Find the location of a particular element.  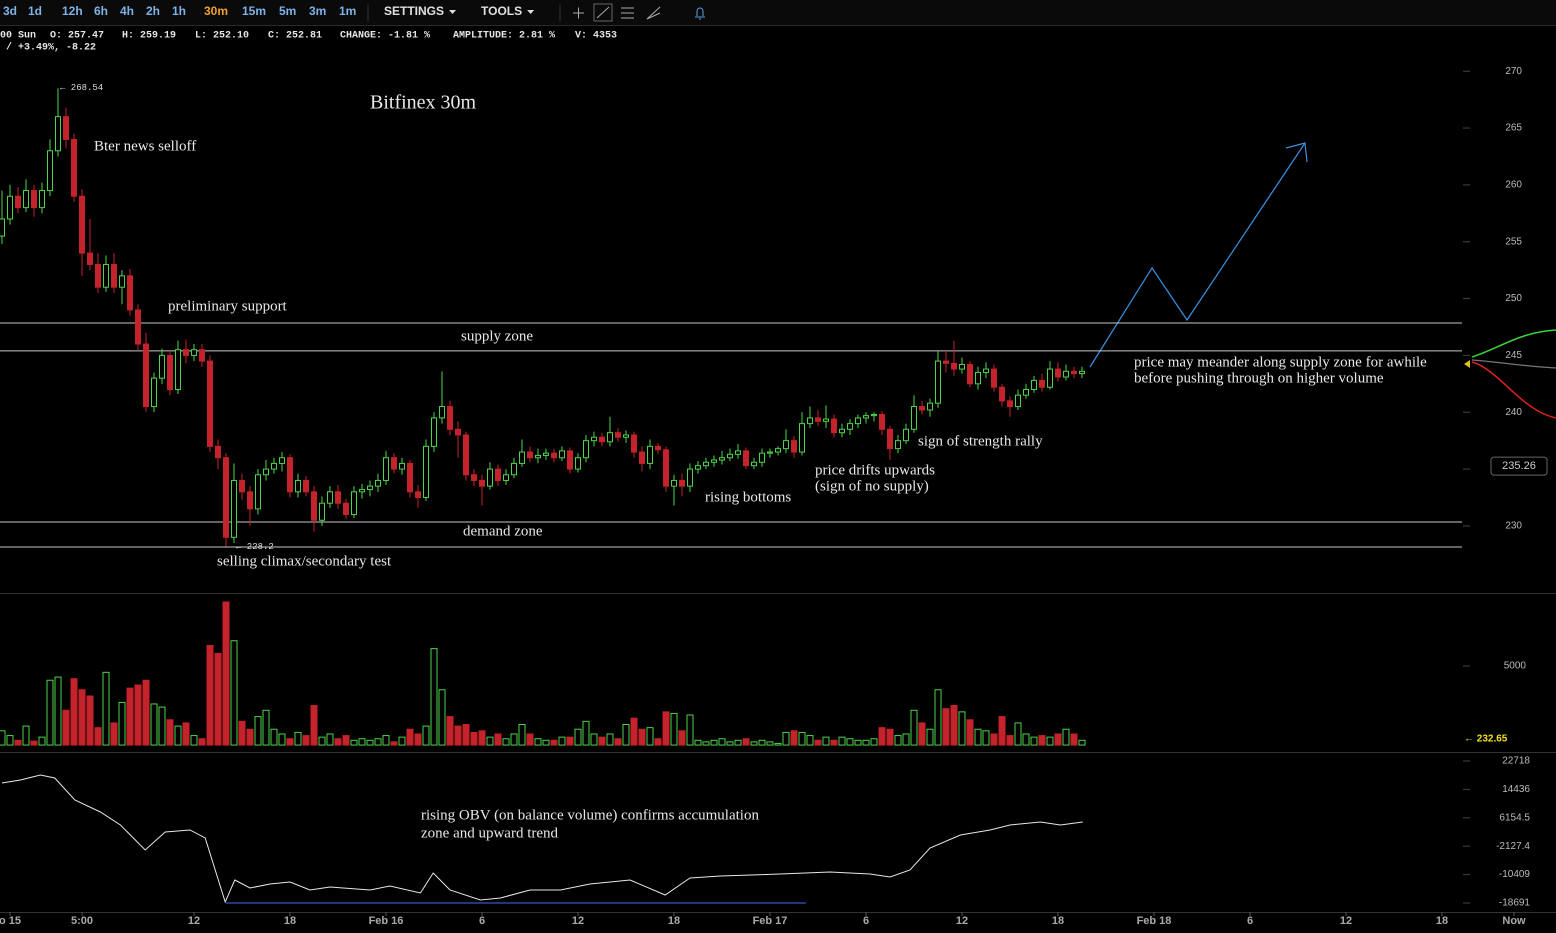

hlines-icon is located at coordinates (627, 13).